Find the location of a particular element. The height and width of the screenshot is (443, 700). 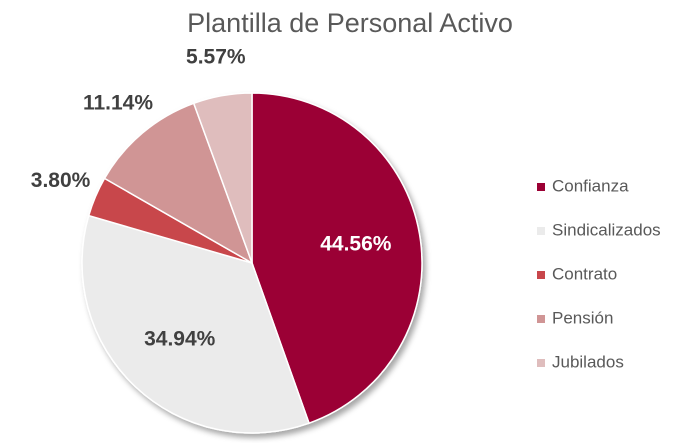

data-label: 11.14% is located at coordinates (118, 102).